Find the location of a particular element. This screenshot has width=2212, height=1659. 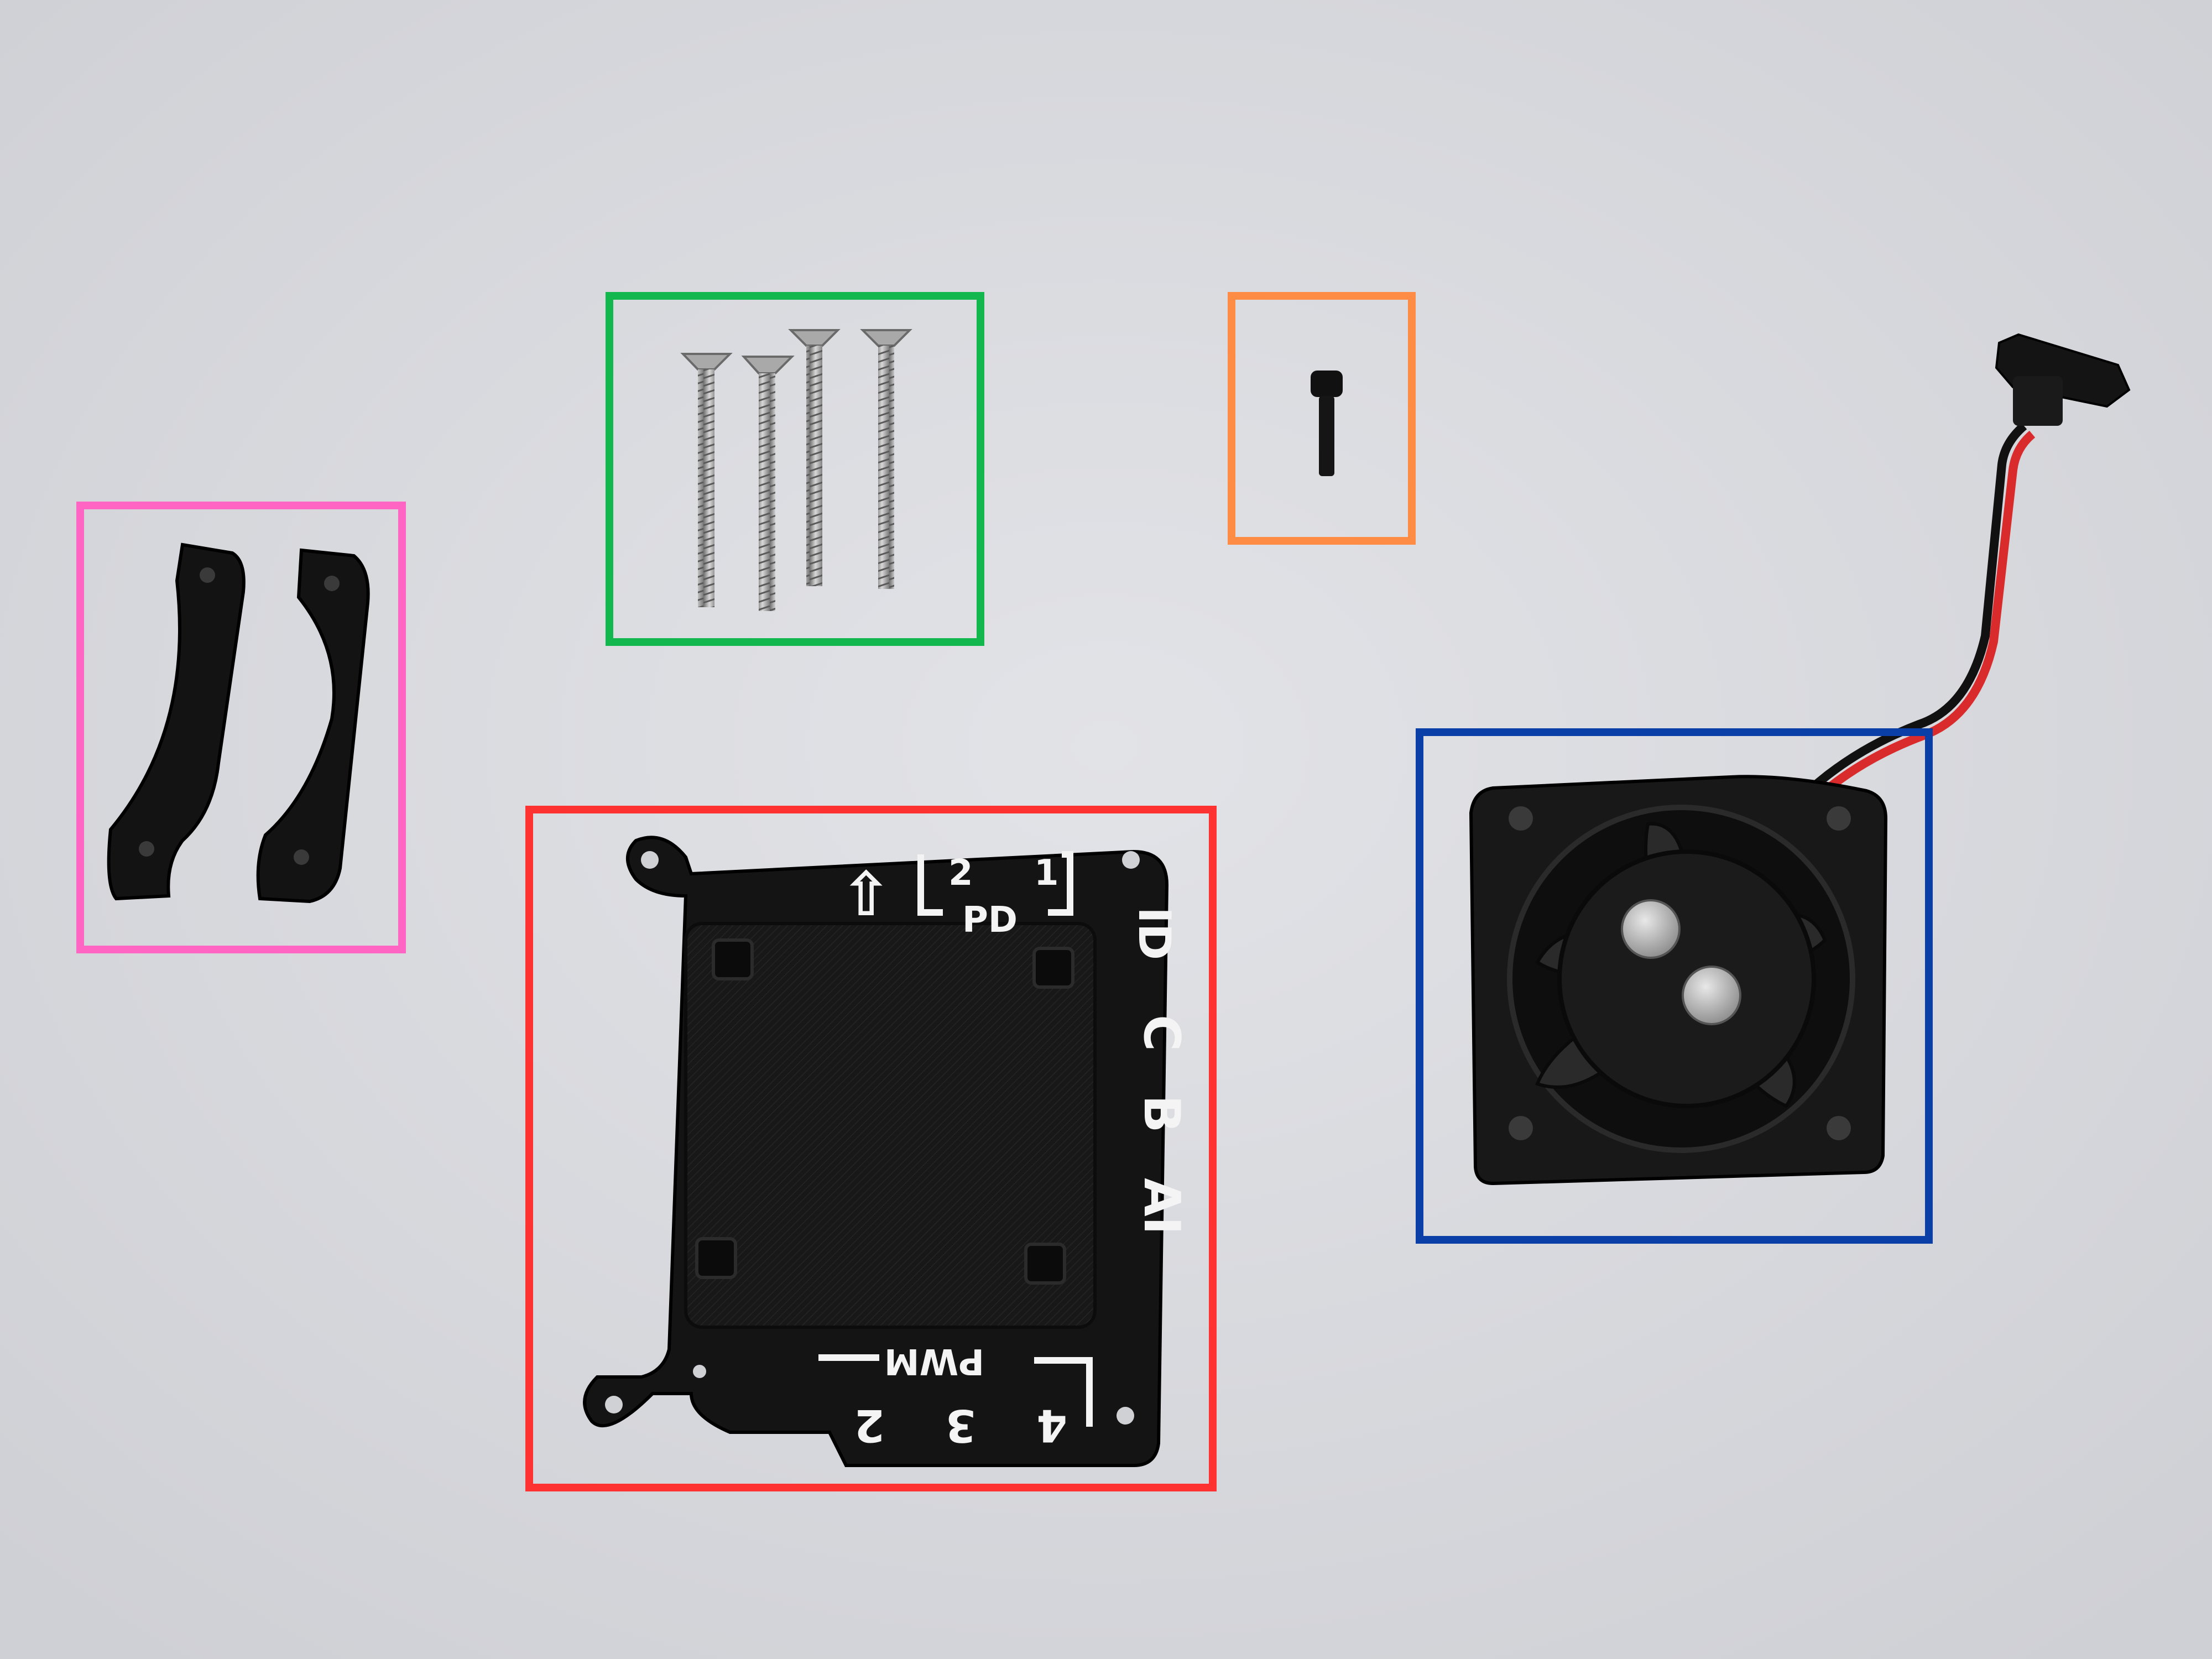

plate-side-a: AI is located at coordinates (1162, 1207).